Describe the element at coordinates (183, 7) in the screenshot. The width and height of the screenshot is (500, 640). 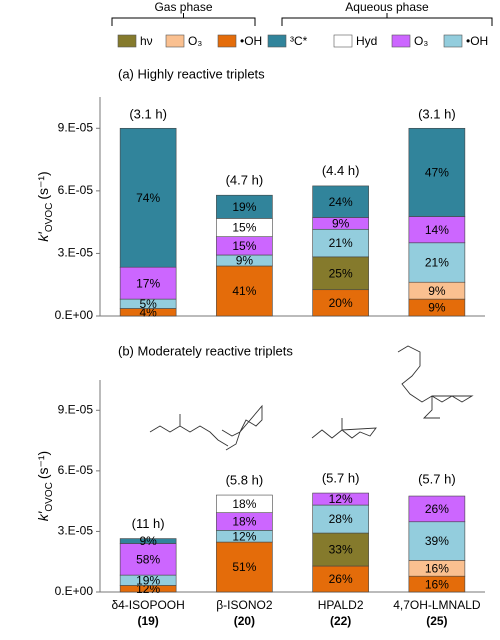
I see `legend-group-title: Gas phase` at that location.